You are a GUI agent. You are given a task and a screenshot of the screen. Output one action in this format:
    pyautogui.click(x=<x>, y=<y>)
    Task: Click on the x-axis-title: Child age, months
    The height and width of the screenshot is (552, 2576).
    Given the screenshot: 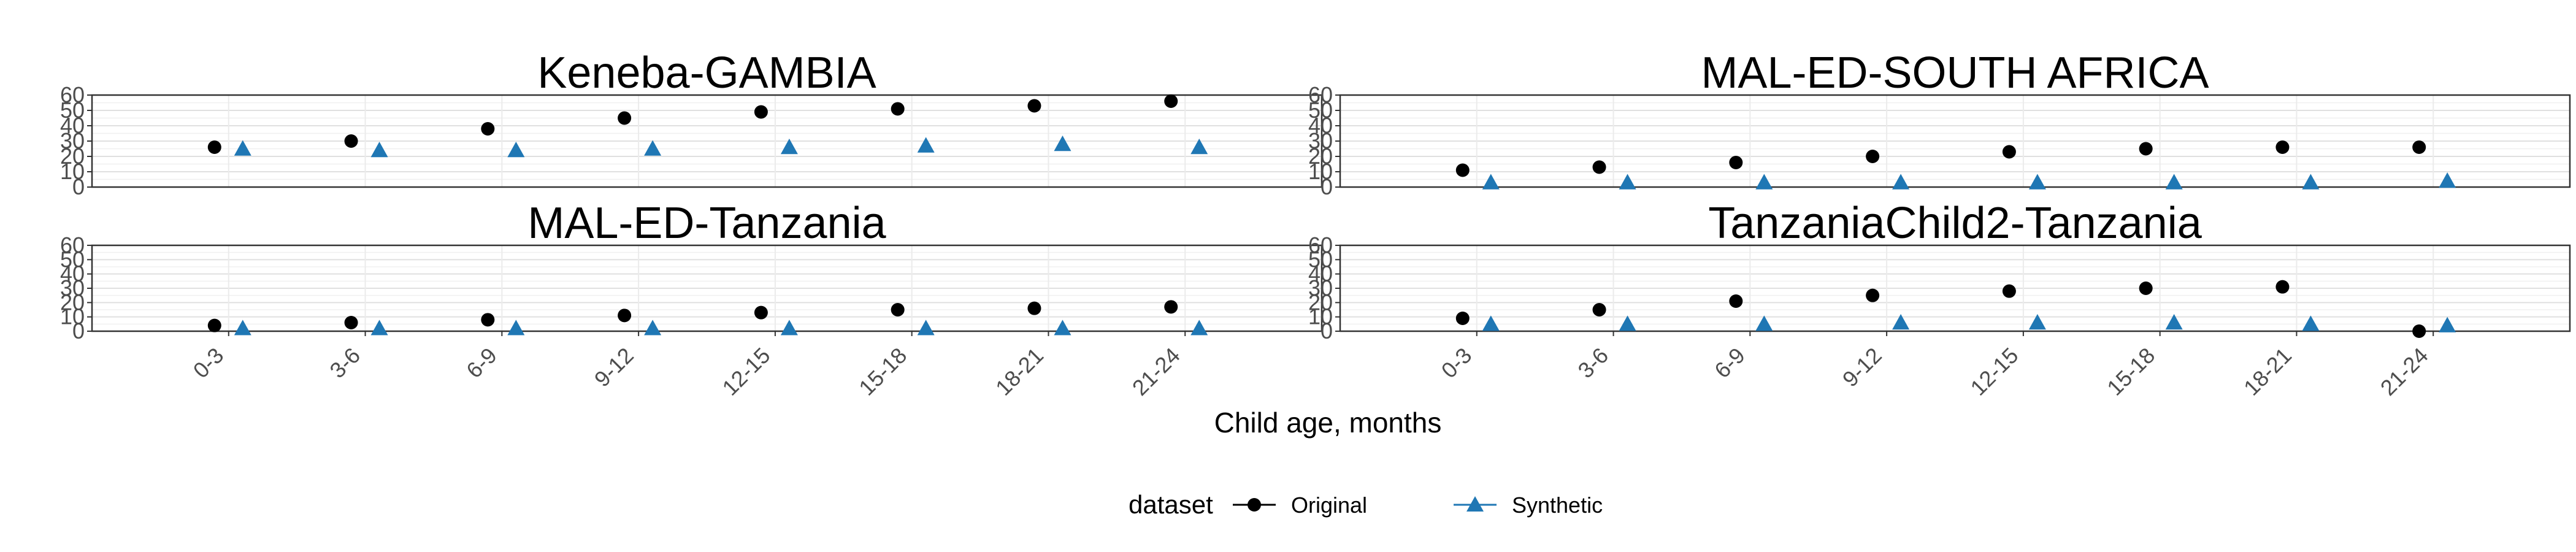 What is the action you would take?
    pyautogui.click(x=1328, y=423)
    